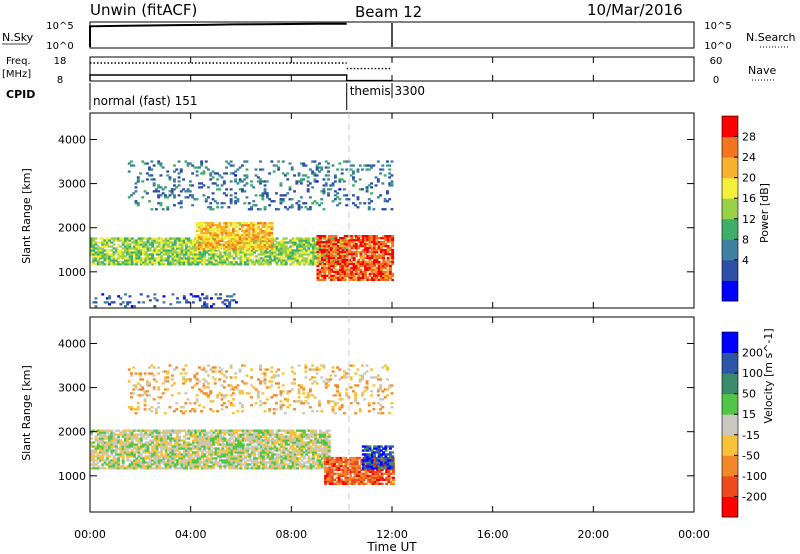  Describe the element at coordinates (749, 157) in the screenshot. I see `power-colorbar-label-1: 24` at that location.